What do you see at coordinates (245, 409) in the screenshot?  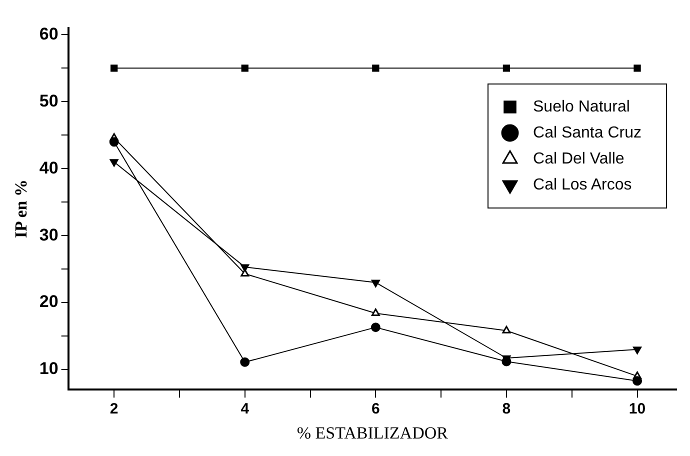 I see `x-tick-label: 4` at bounding box center [245, 409].